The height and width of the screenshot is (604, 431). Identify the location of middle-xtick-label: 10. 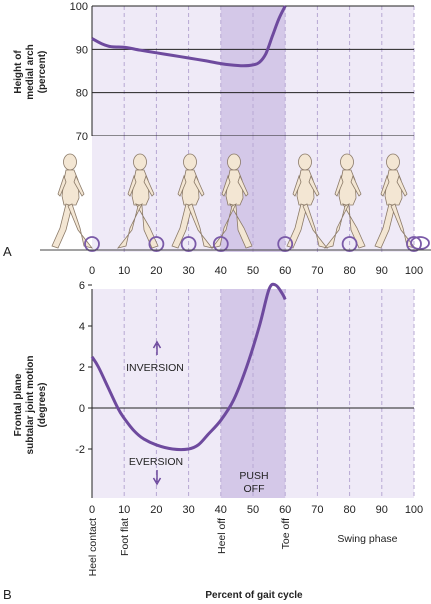
(124, 271).